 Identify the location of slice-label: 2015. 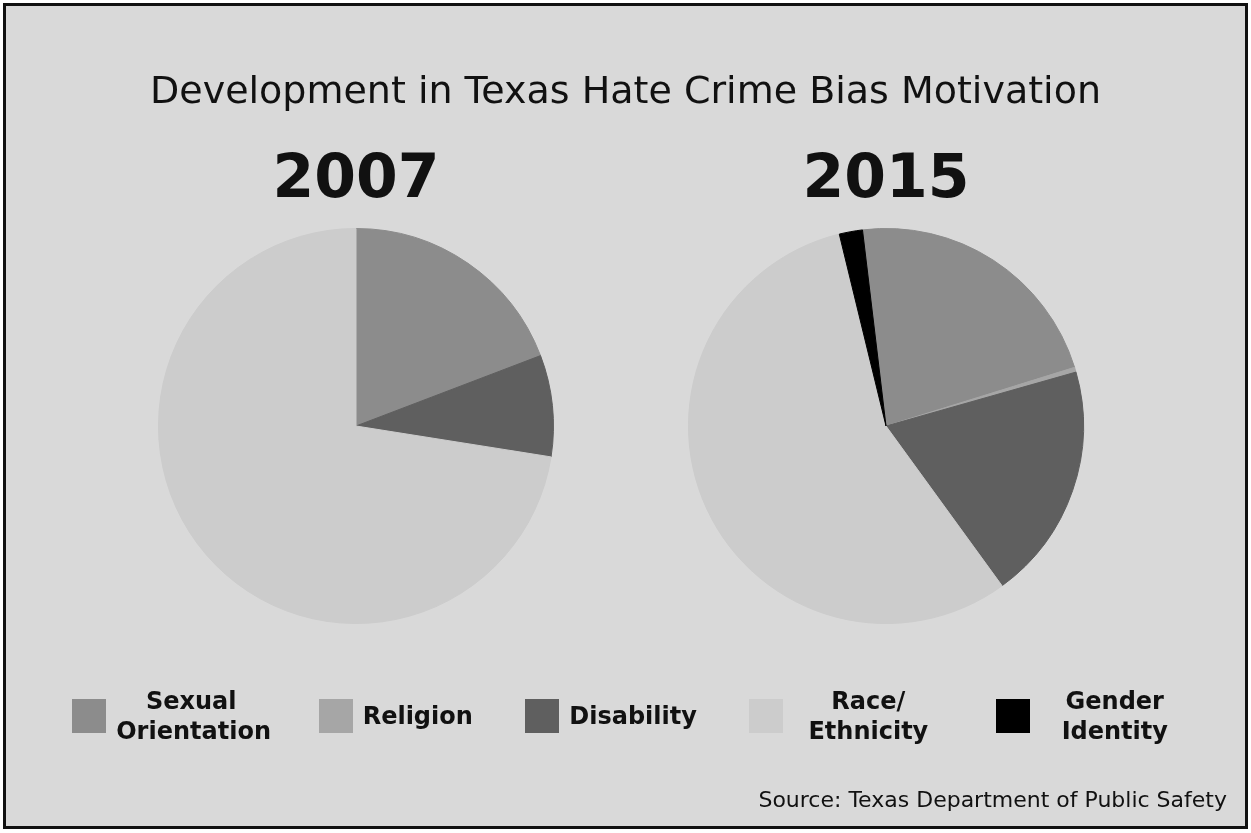
(886, 176).